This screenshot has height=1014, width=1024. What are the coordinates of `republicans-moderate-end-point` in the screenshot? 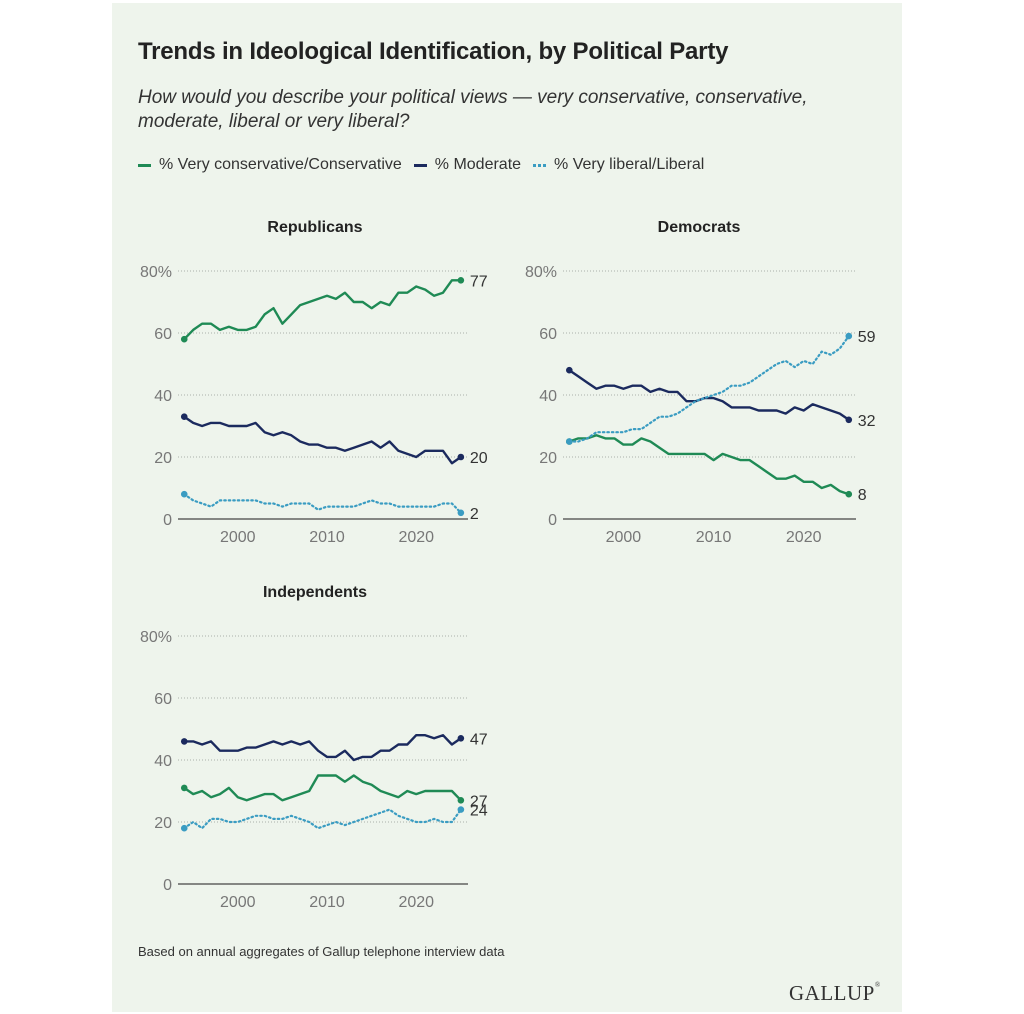 It's located at (461, 457).